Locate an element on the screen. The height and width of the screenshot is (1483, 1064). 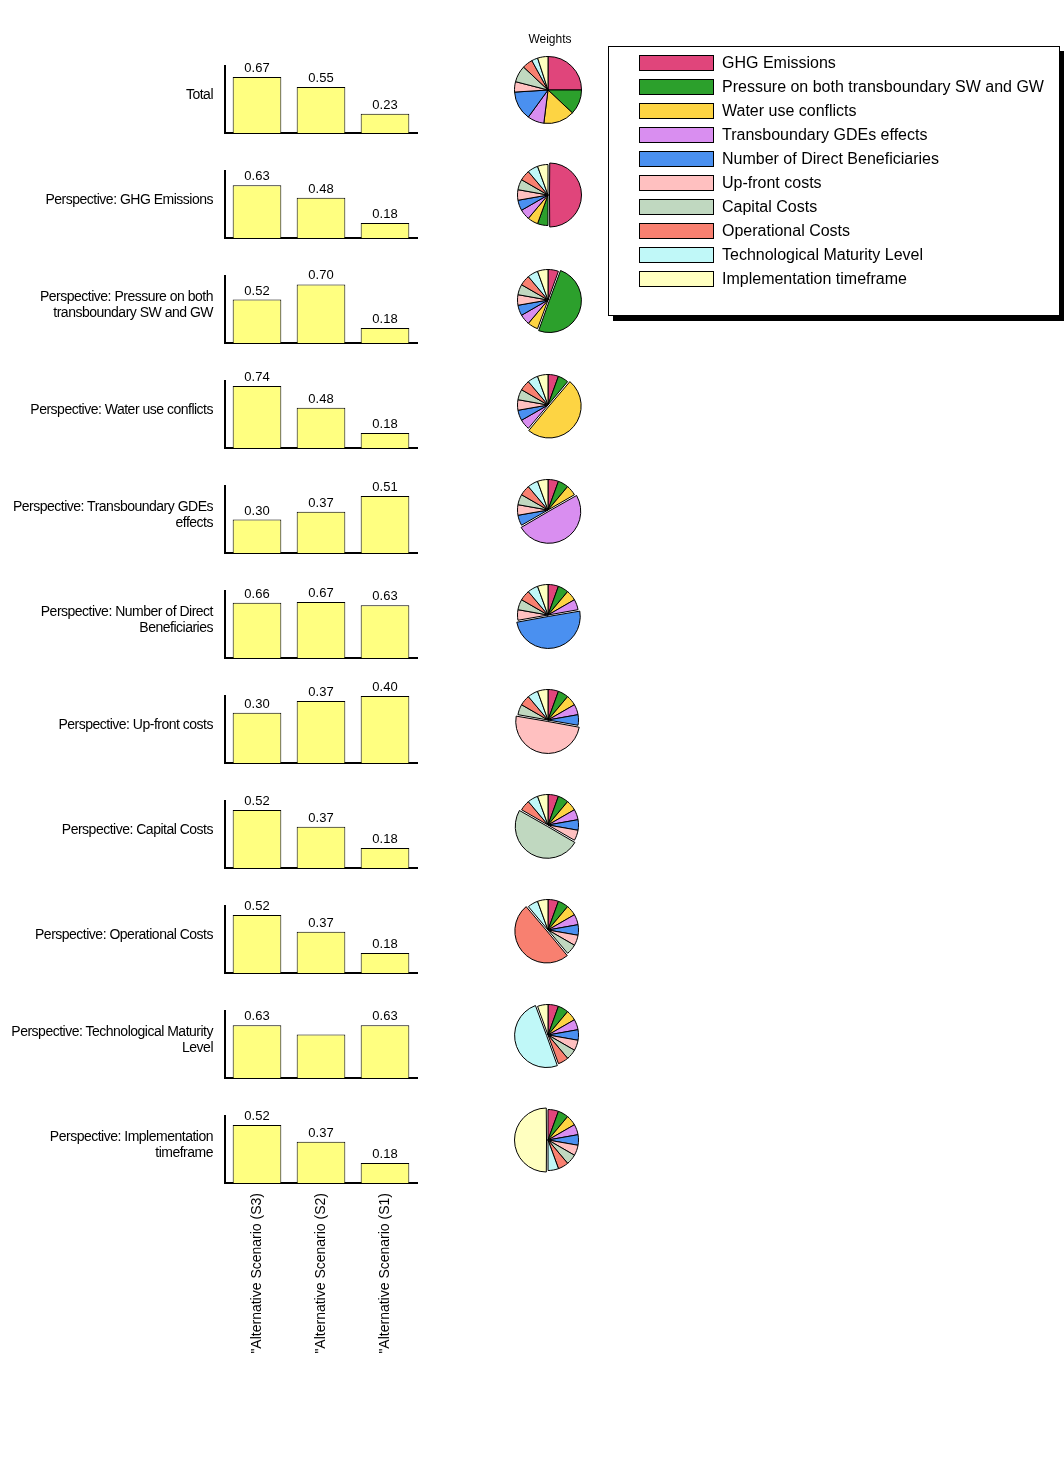
text: Total is located at coordinates (199, 94).